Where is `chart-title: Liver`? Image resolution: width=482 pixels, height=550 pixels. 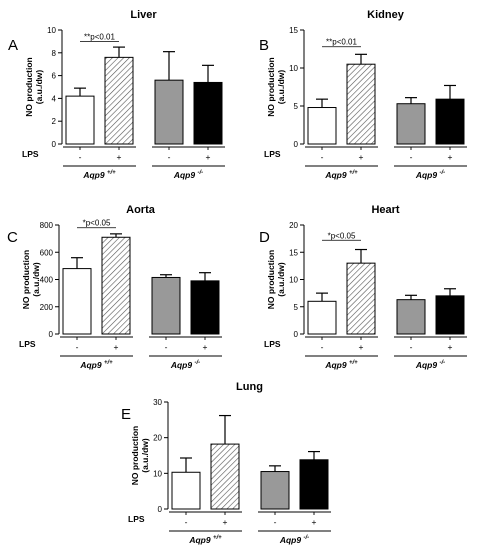 chart-title: Liver is located at coordinates (143, 15).